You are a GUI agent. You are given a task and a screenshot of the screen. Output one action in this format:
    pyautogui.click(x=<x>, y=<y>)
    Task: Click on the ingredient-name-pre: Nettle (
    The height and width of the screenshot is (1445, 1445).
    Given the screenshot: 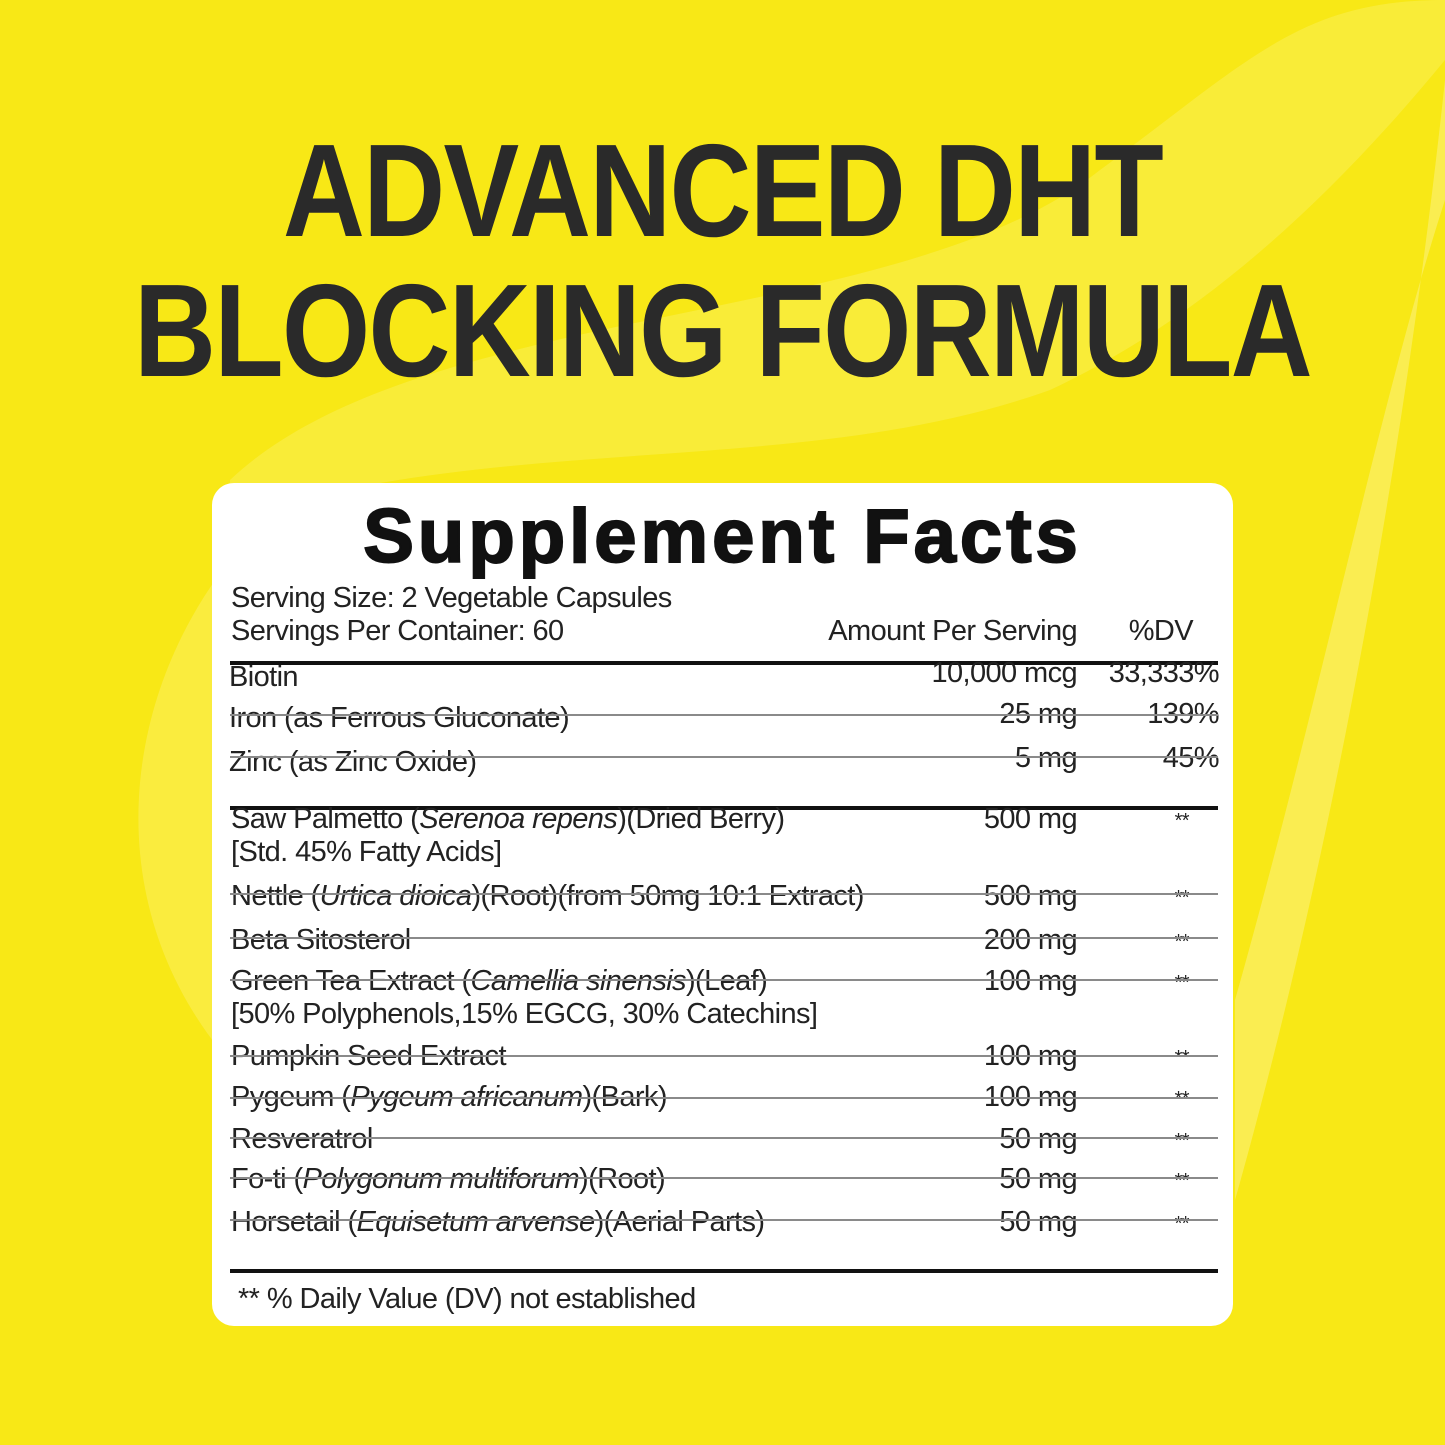 What is the action you would take?
    pyautogui.click(x=275, y=896)
    